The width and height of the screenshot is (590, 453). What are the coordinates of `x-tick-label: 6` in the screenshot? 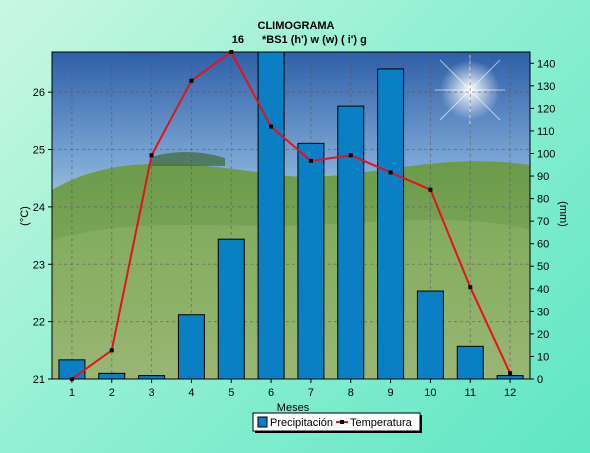 It's located at (271, 393).